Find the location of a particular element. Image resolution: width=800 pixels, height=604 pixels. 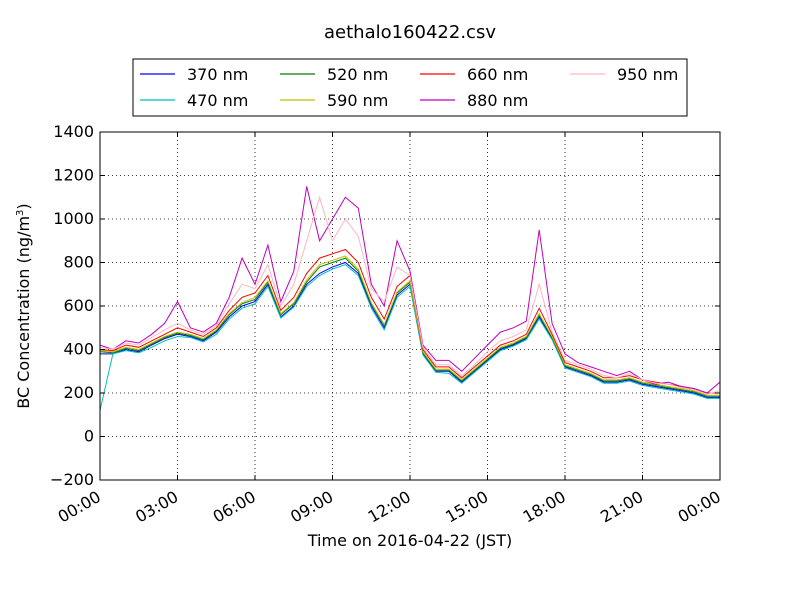

y-axis-label-main: BC Concentration (ng/m is located at coordinates (23, 312).